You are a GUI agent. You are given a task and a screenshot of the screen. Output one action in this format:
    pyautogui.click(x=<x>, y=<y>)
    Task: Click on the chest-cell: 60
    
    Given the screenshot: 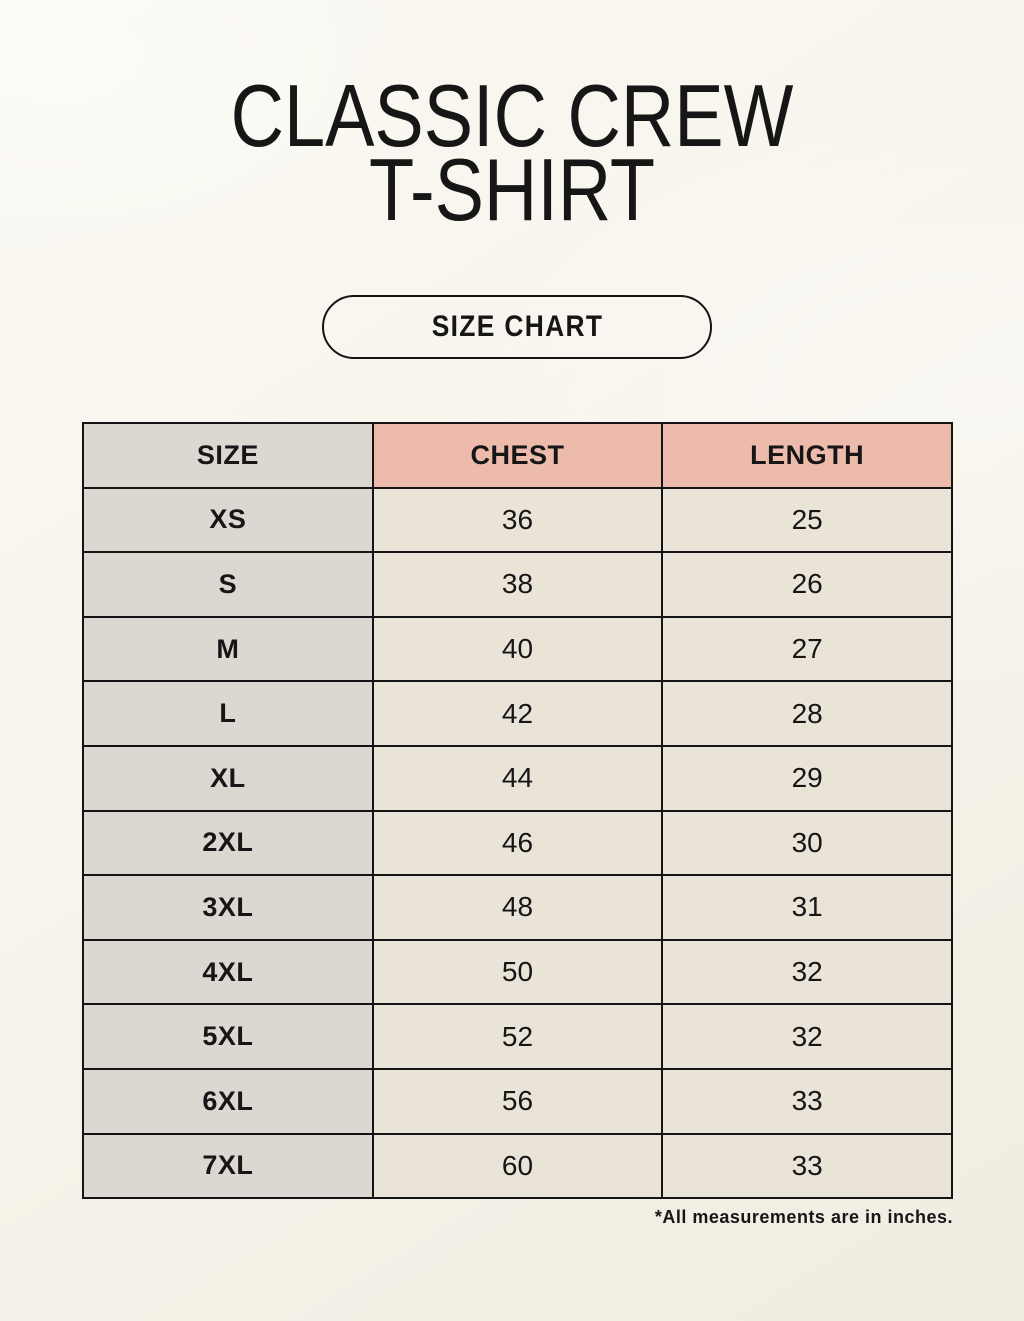 What is the action you would take?
    pyautogui.click(x=517, y=1166)
    